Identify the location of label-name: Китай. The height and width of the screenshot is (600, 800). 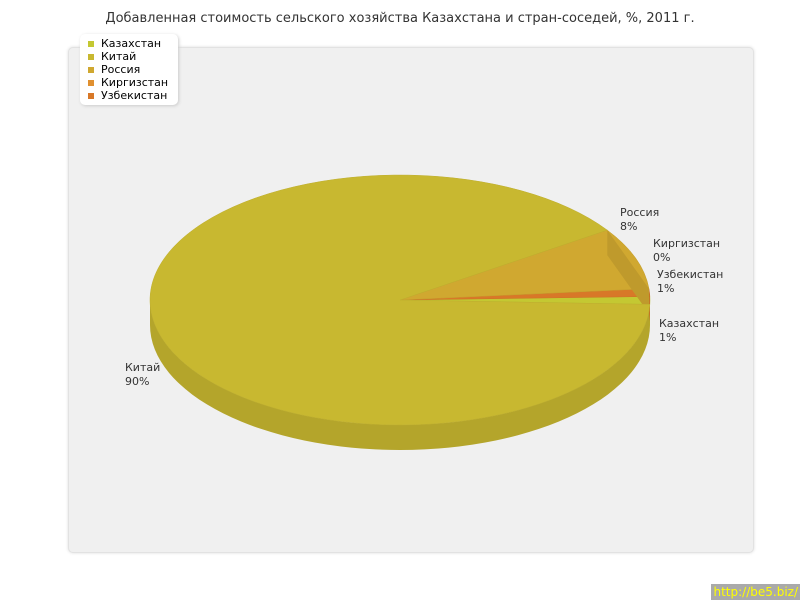
(143, 367).